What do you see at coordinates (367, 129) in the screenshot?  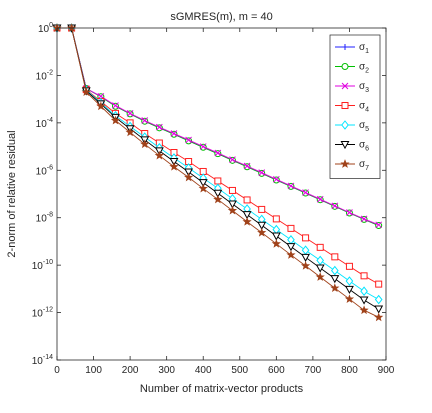 I see `legend-label-5-subscript: 5` at bounding box center [367, 129].